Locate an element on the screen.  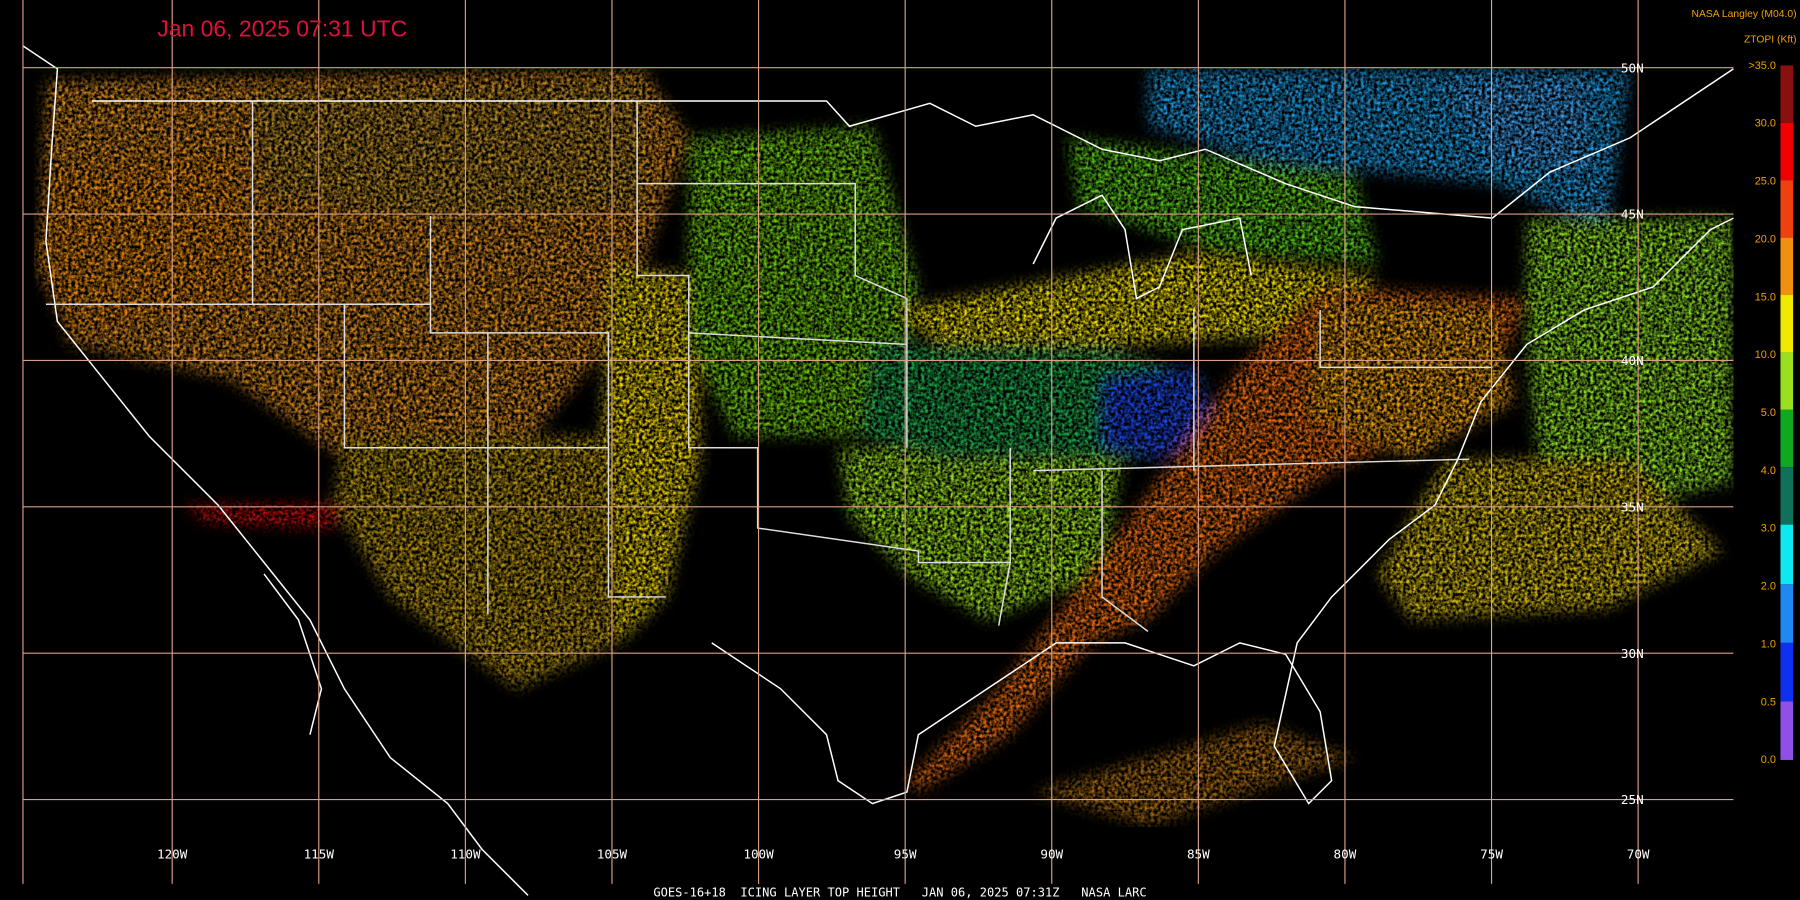
longitude-label: 100W is located at coordinates (758, 854).